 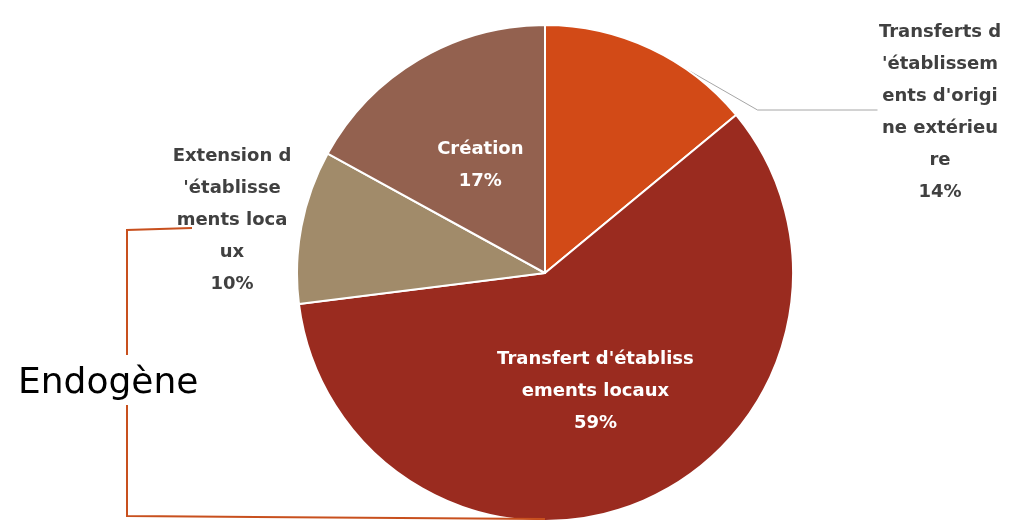 What do you see at coordinates (232, 282) in the screenshot?
I see `data-label: 10%` at bounding box center [232, 282].